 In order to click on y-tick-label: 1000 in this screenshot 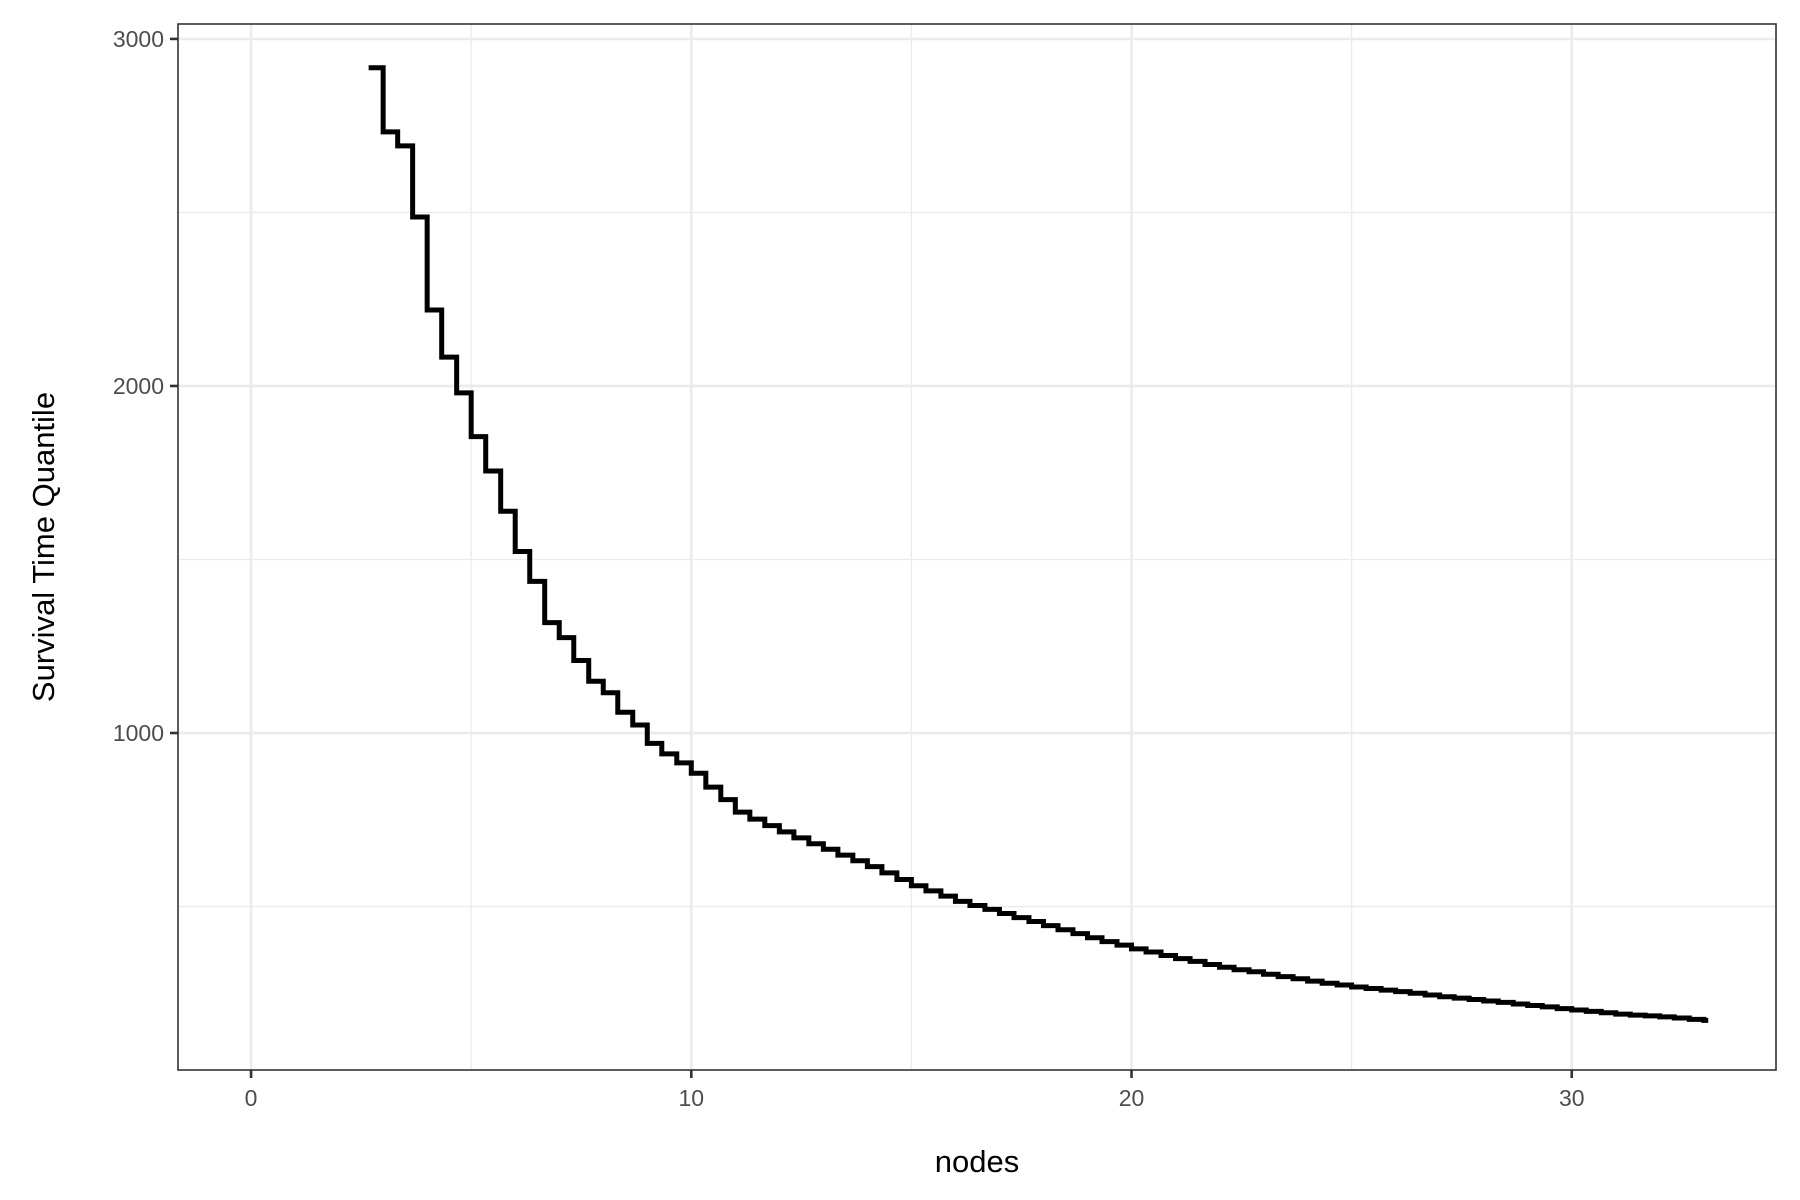, I will do `click(138, 733)`.